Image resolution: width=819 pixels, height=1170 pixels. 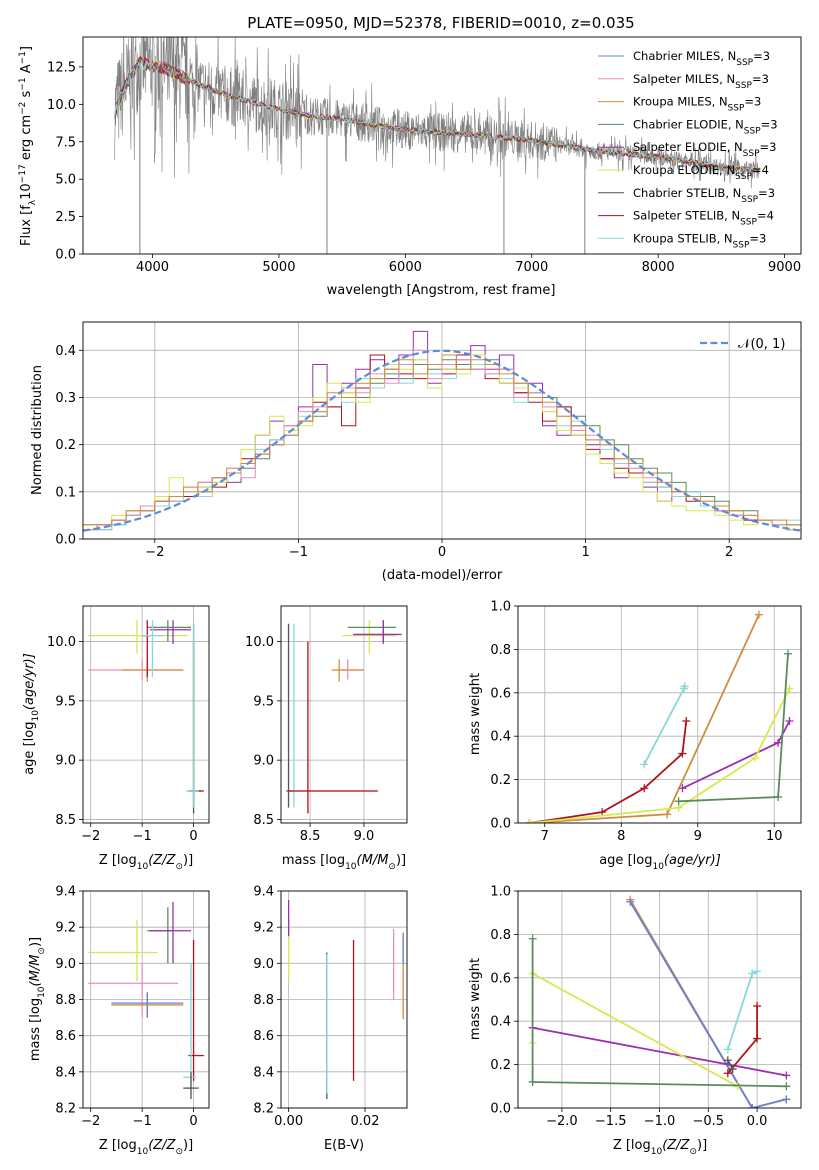 What do you see at coordinates (687, 193) in the screenshot?
I see `label-part: Chabrier STELIB, N` at bounding box center [687, 193].